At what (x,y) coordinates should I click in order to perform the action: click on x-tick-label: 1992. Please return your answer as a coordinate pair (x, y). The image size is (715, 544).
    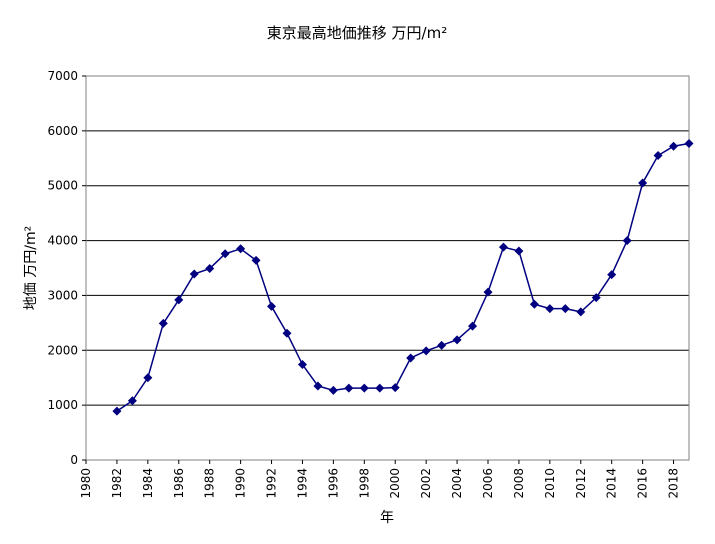
    Looking at the image, I should click on (272, 483).